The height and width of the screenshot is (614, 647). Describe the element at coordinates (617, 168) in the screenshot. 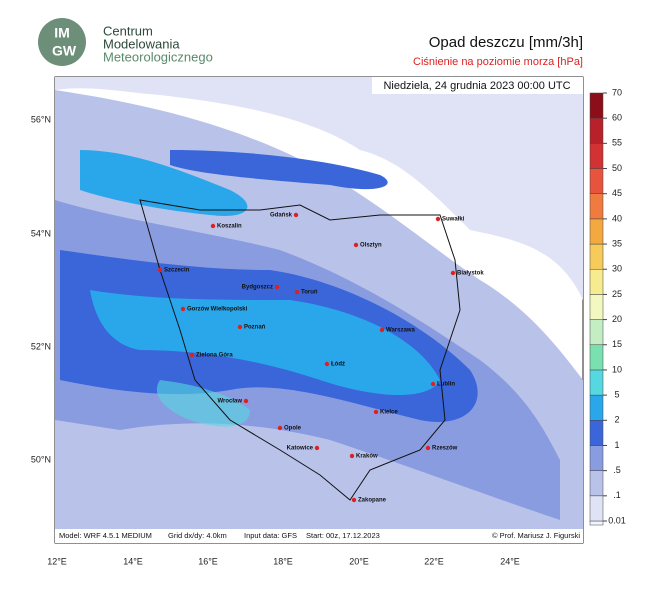

I see `colorbar-label: 50` at that location.